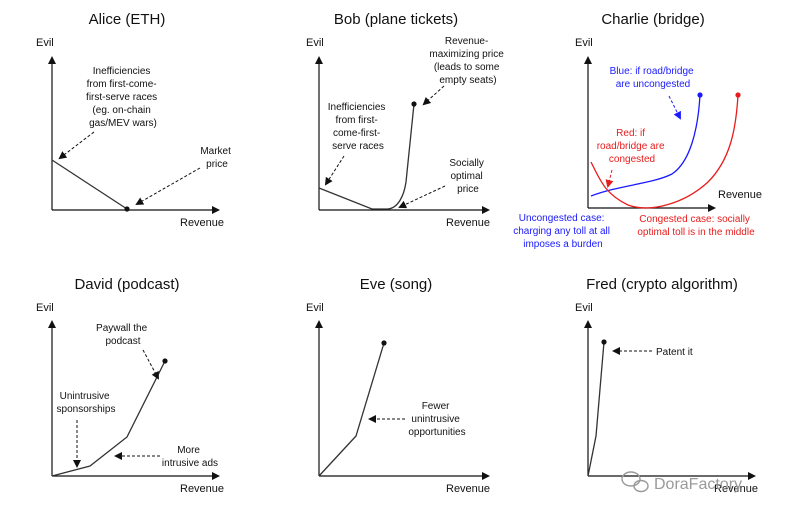 The image size is (810, 515). What do you see at coordinates (632, 146) in the screenshot?
I see `note-red: Red: if road/bridge are congested` at bounding box center [632, 146].